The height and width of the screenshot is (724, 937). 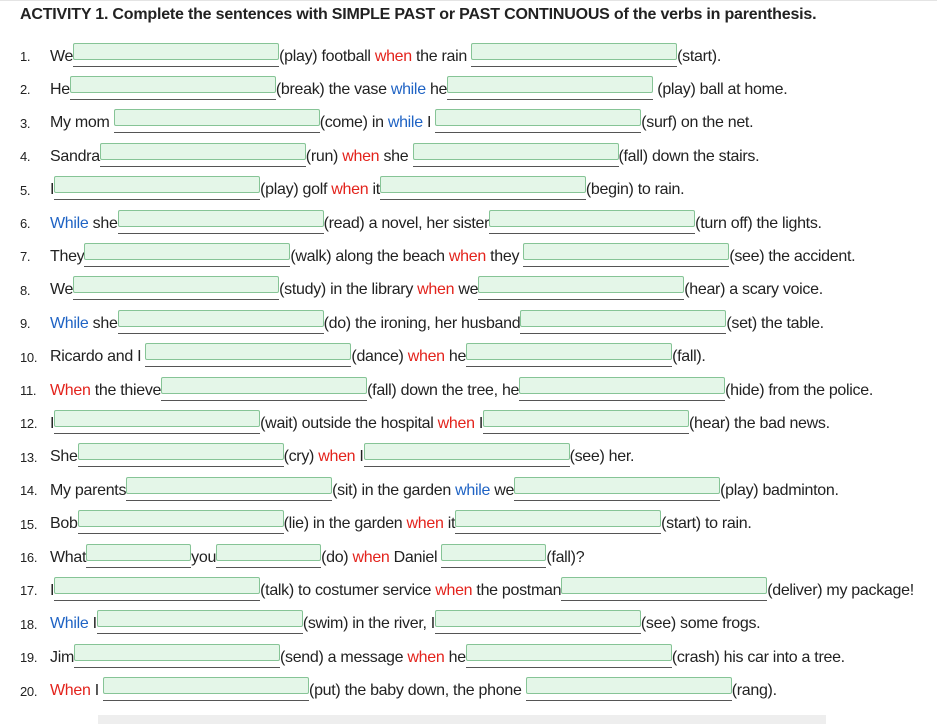 I want to click on sentence-text: He, so click(x=60, y=89).